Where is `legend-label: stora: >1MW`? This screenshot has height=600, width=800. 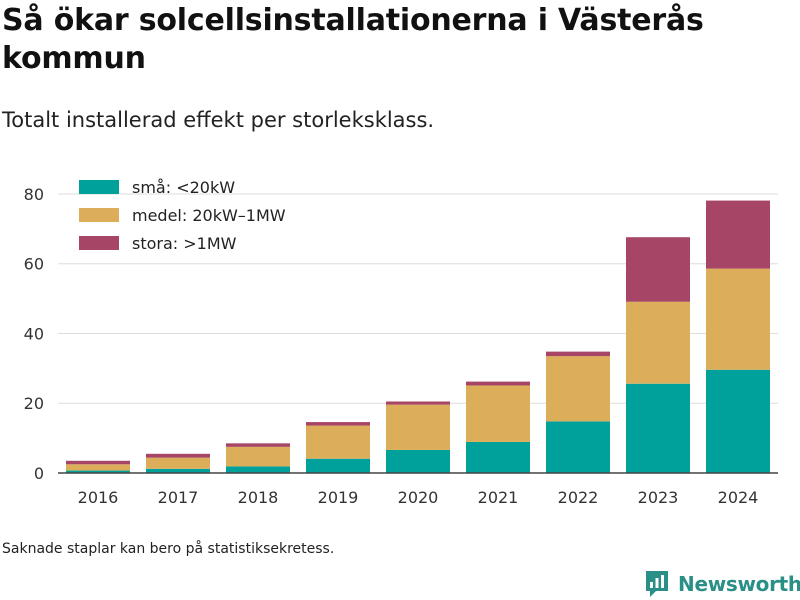 legend-label: stora: >1MW is located at coordinates (184, 243).